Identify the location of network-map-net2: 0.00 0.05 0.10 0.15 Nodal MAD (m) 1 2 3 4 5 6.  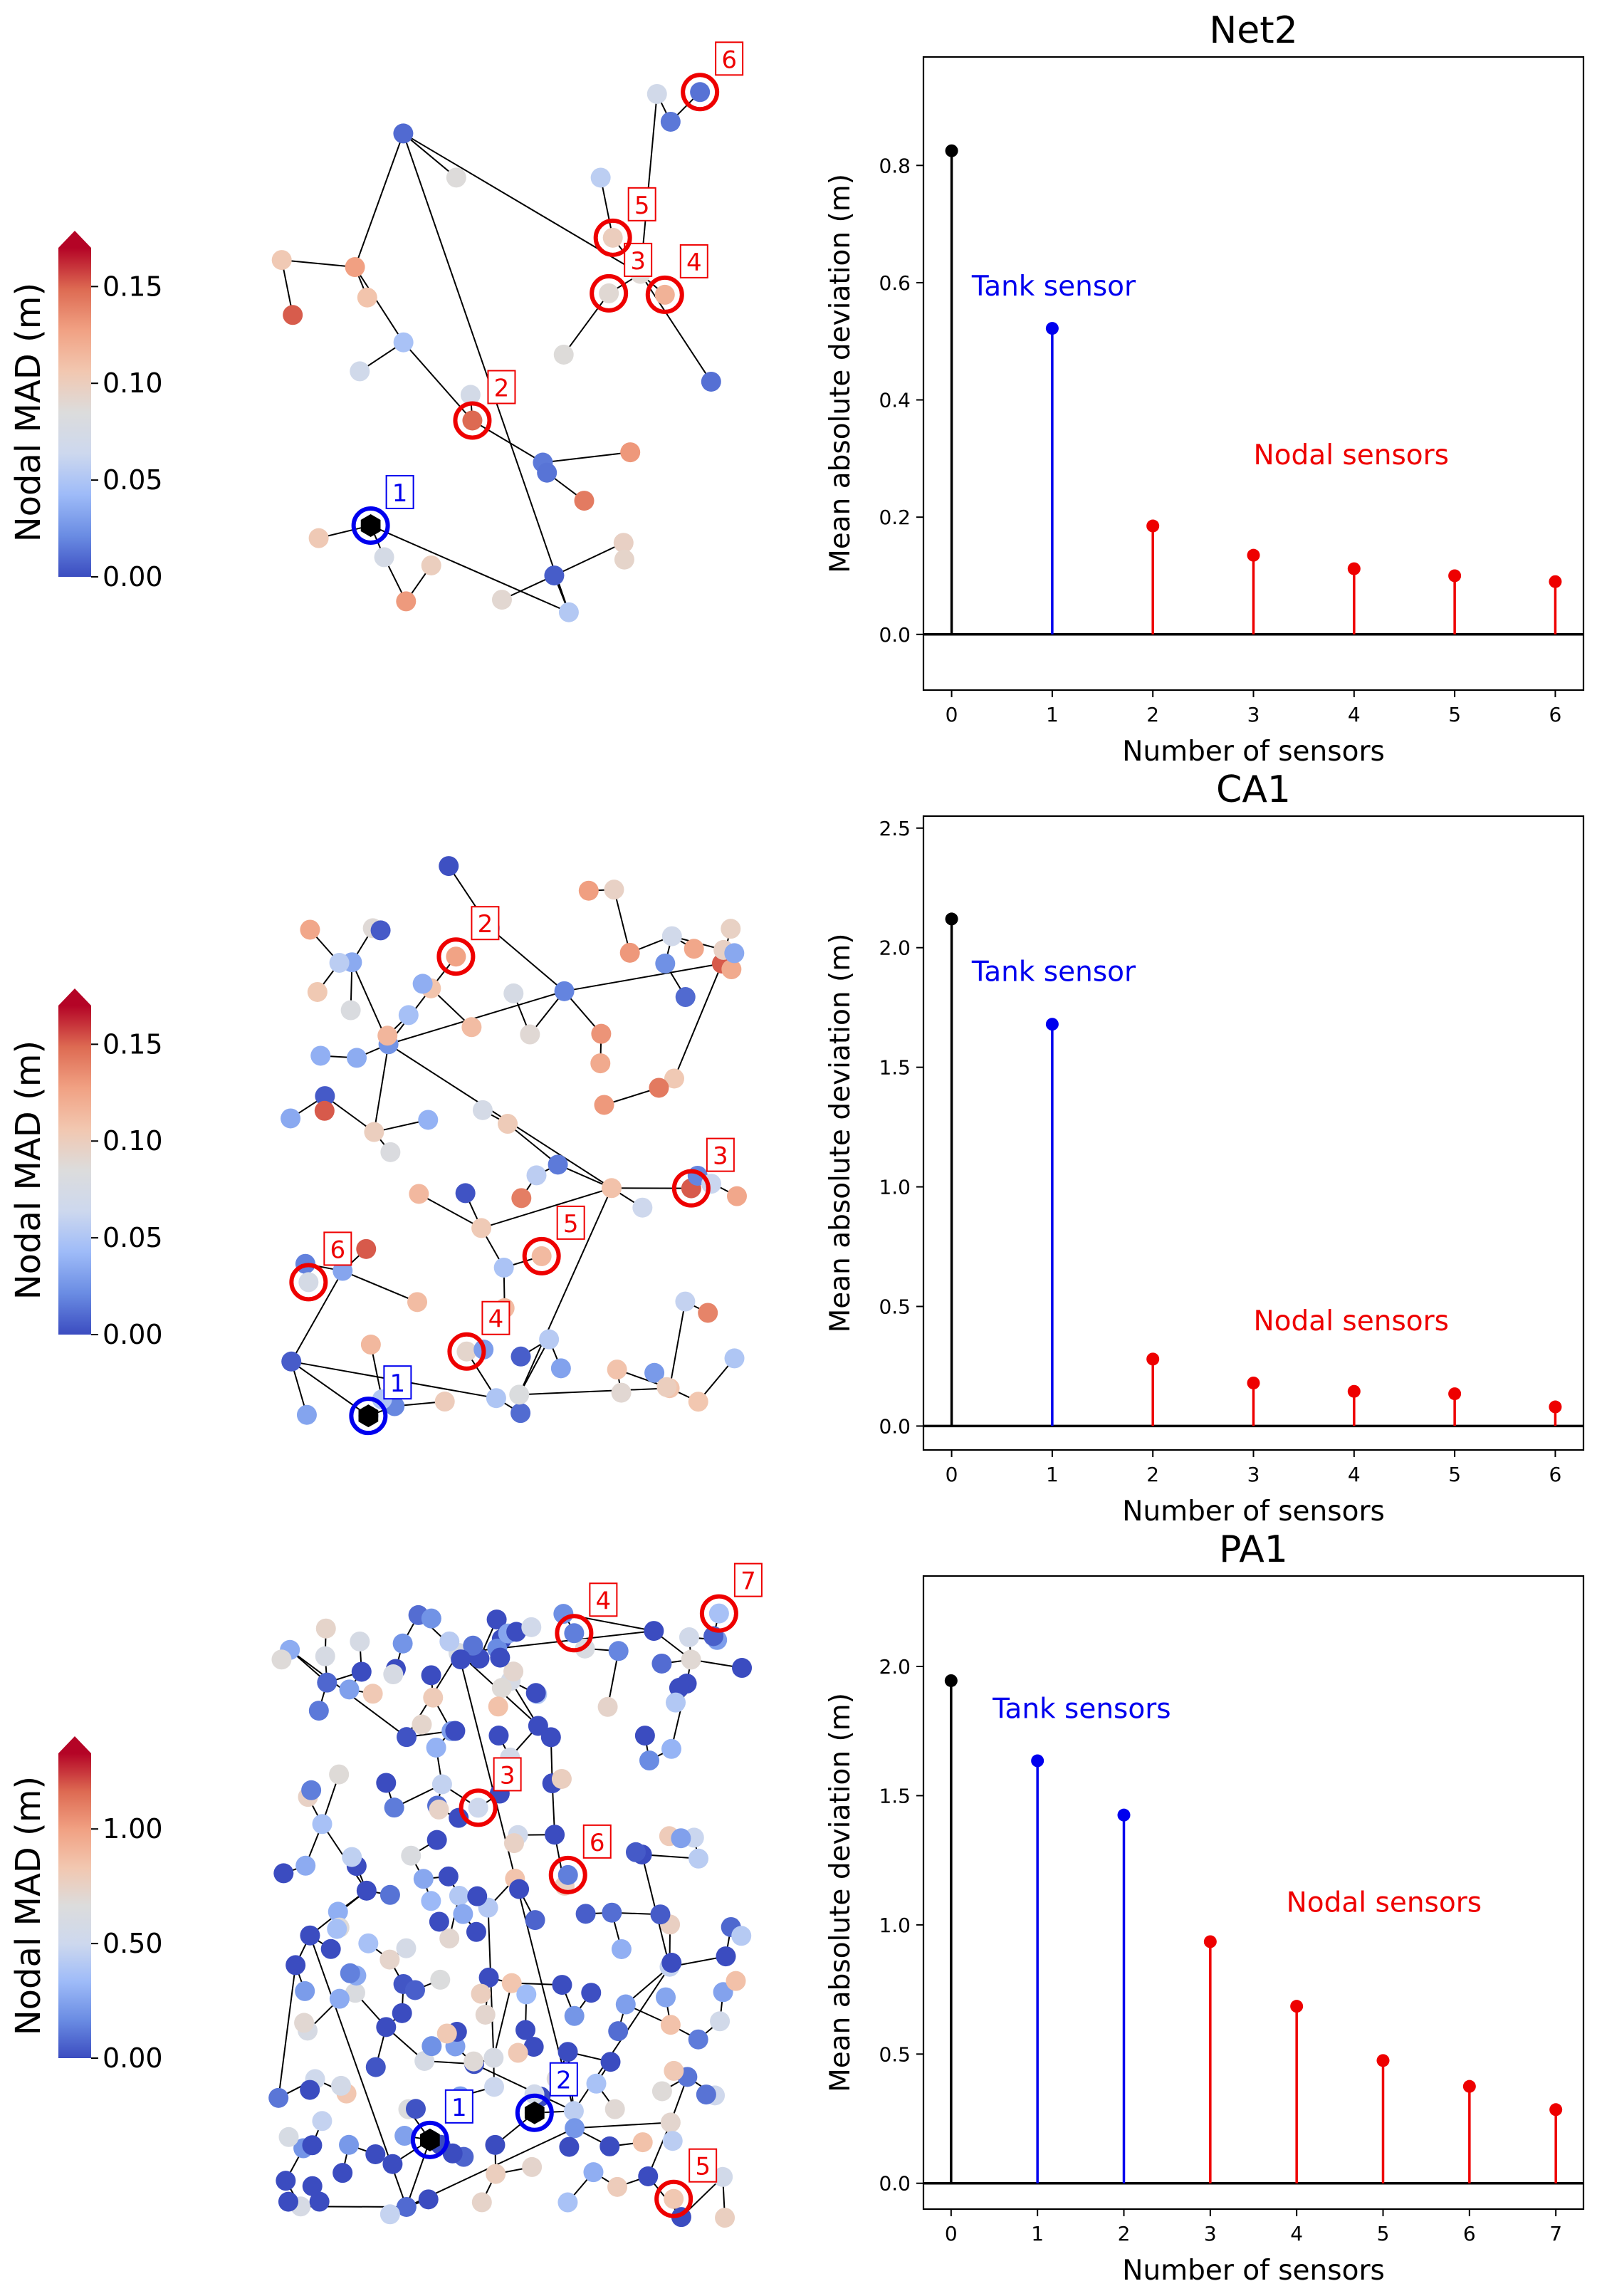
(376, 331).